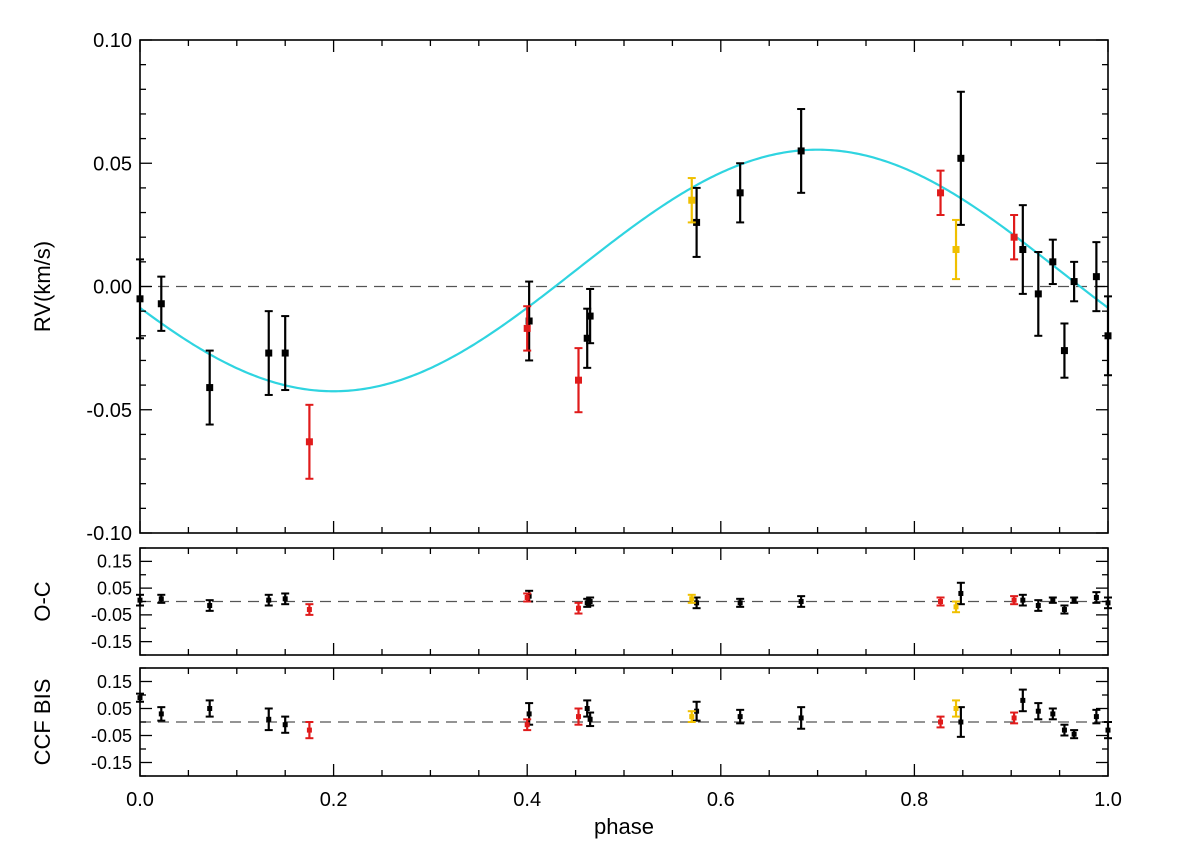 This screenshot has width=1200, height=858. Describe the element at coordinates (109, 534) in the screenshot. I see `y-tick-label: -0.10` at that location.